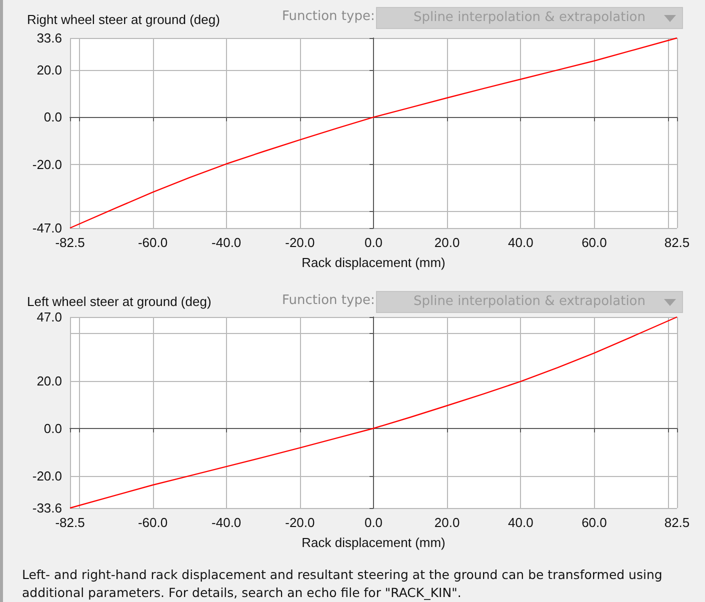  I want to click on chart-title: Right wheel steer at ground (deg), so click(123, 19).